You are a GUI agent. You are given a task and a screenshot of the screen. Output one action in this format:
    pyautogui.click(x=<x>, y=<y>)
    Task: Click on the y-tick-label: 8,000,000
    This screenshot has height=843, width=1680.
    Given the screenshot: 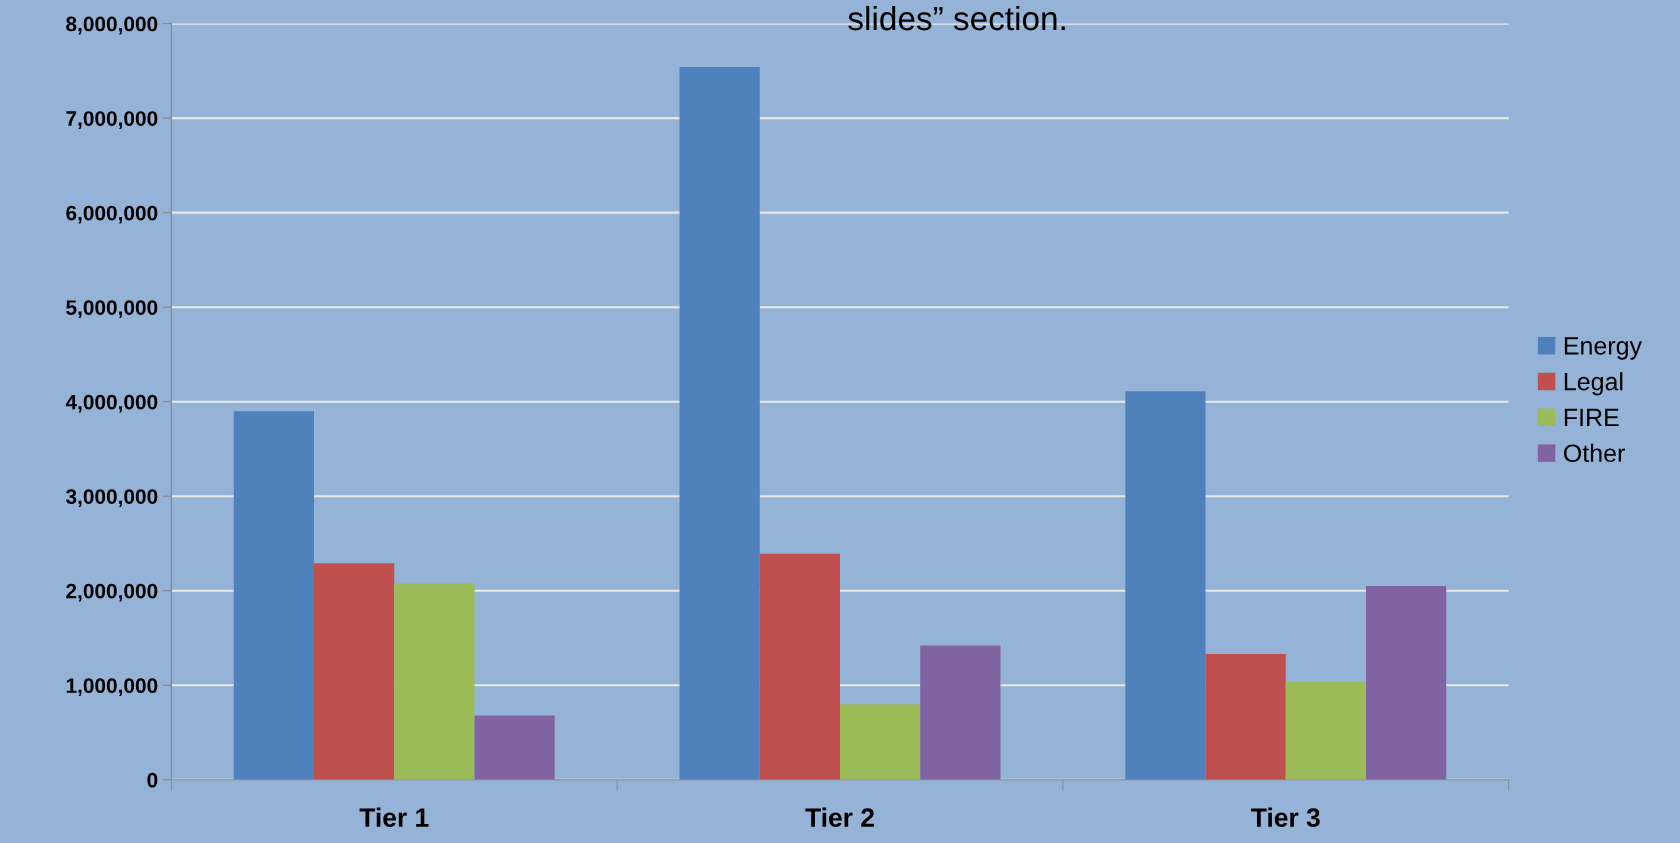 What is the action you would take?
    pyautogui.click(x=112, y=25)
    